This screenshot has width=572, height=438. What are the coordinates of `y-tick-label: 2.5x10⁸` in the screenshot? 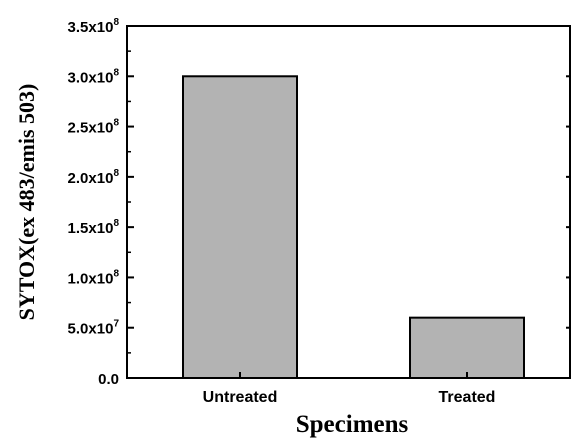 It's located at (94, 127).